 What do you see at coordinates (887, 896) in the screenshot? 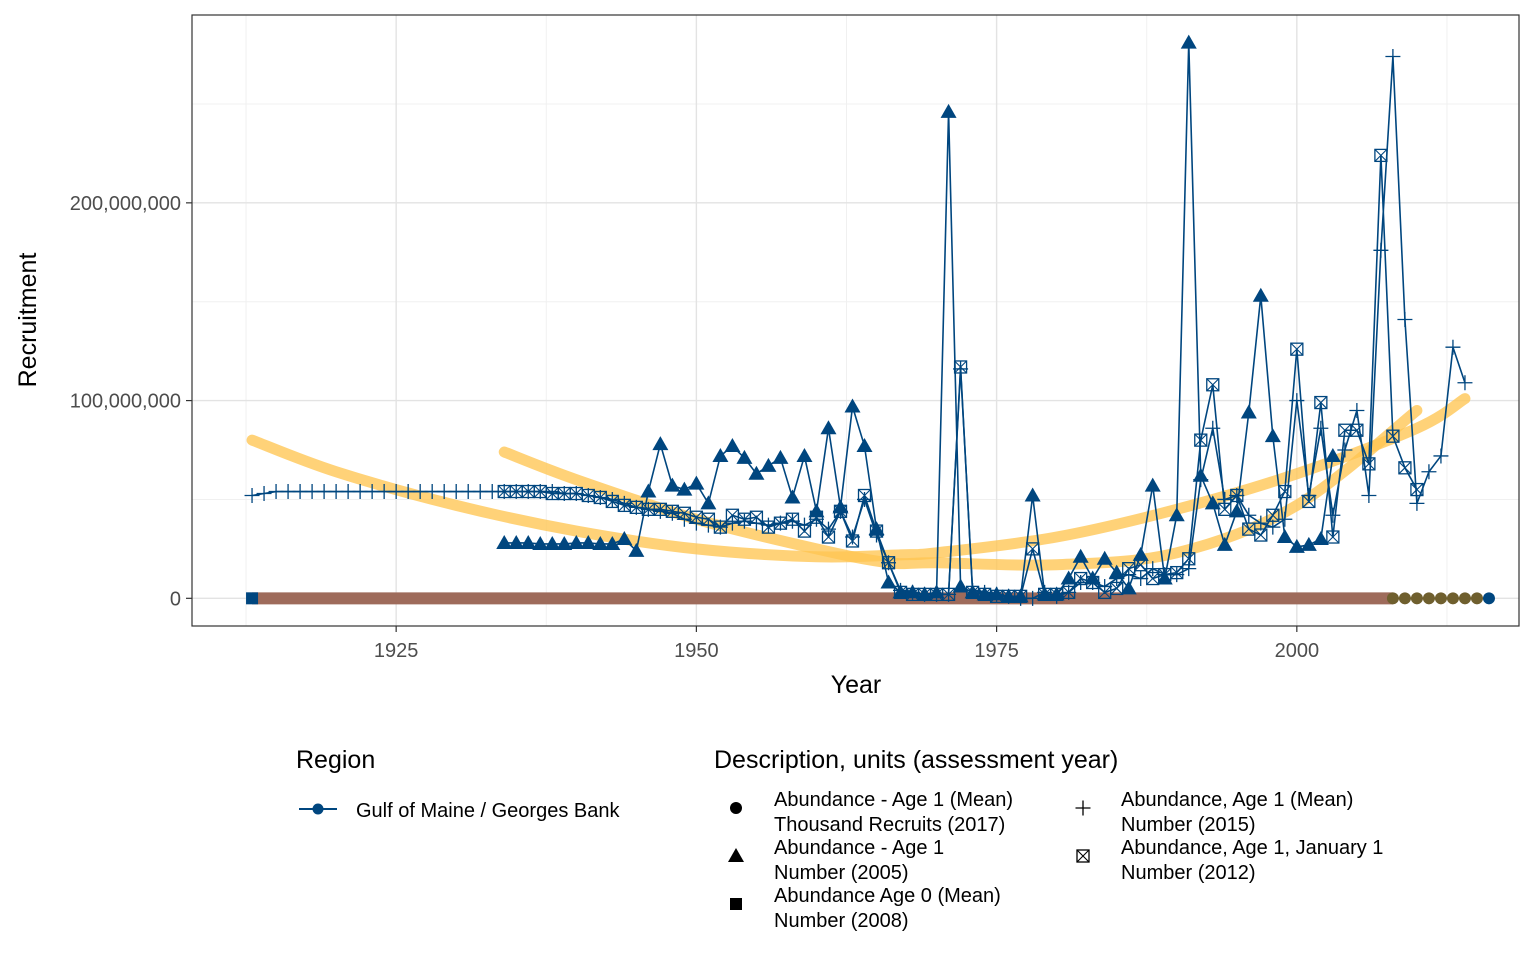
I see `legend-description-label: Abundance Age 0 (Mean)` at bounding box center [887, 896].